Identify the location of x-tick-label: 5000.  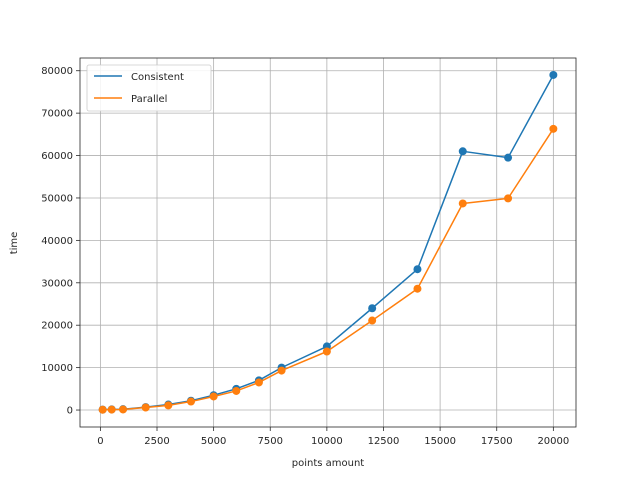
(213, 441).